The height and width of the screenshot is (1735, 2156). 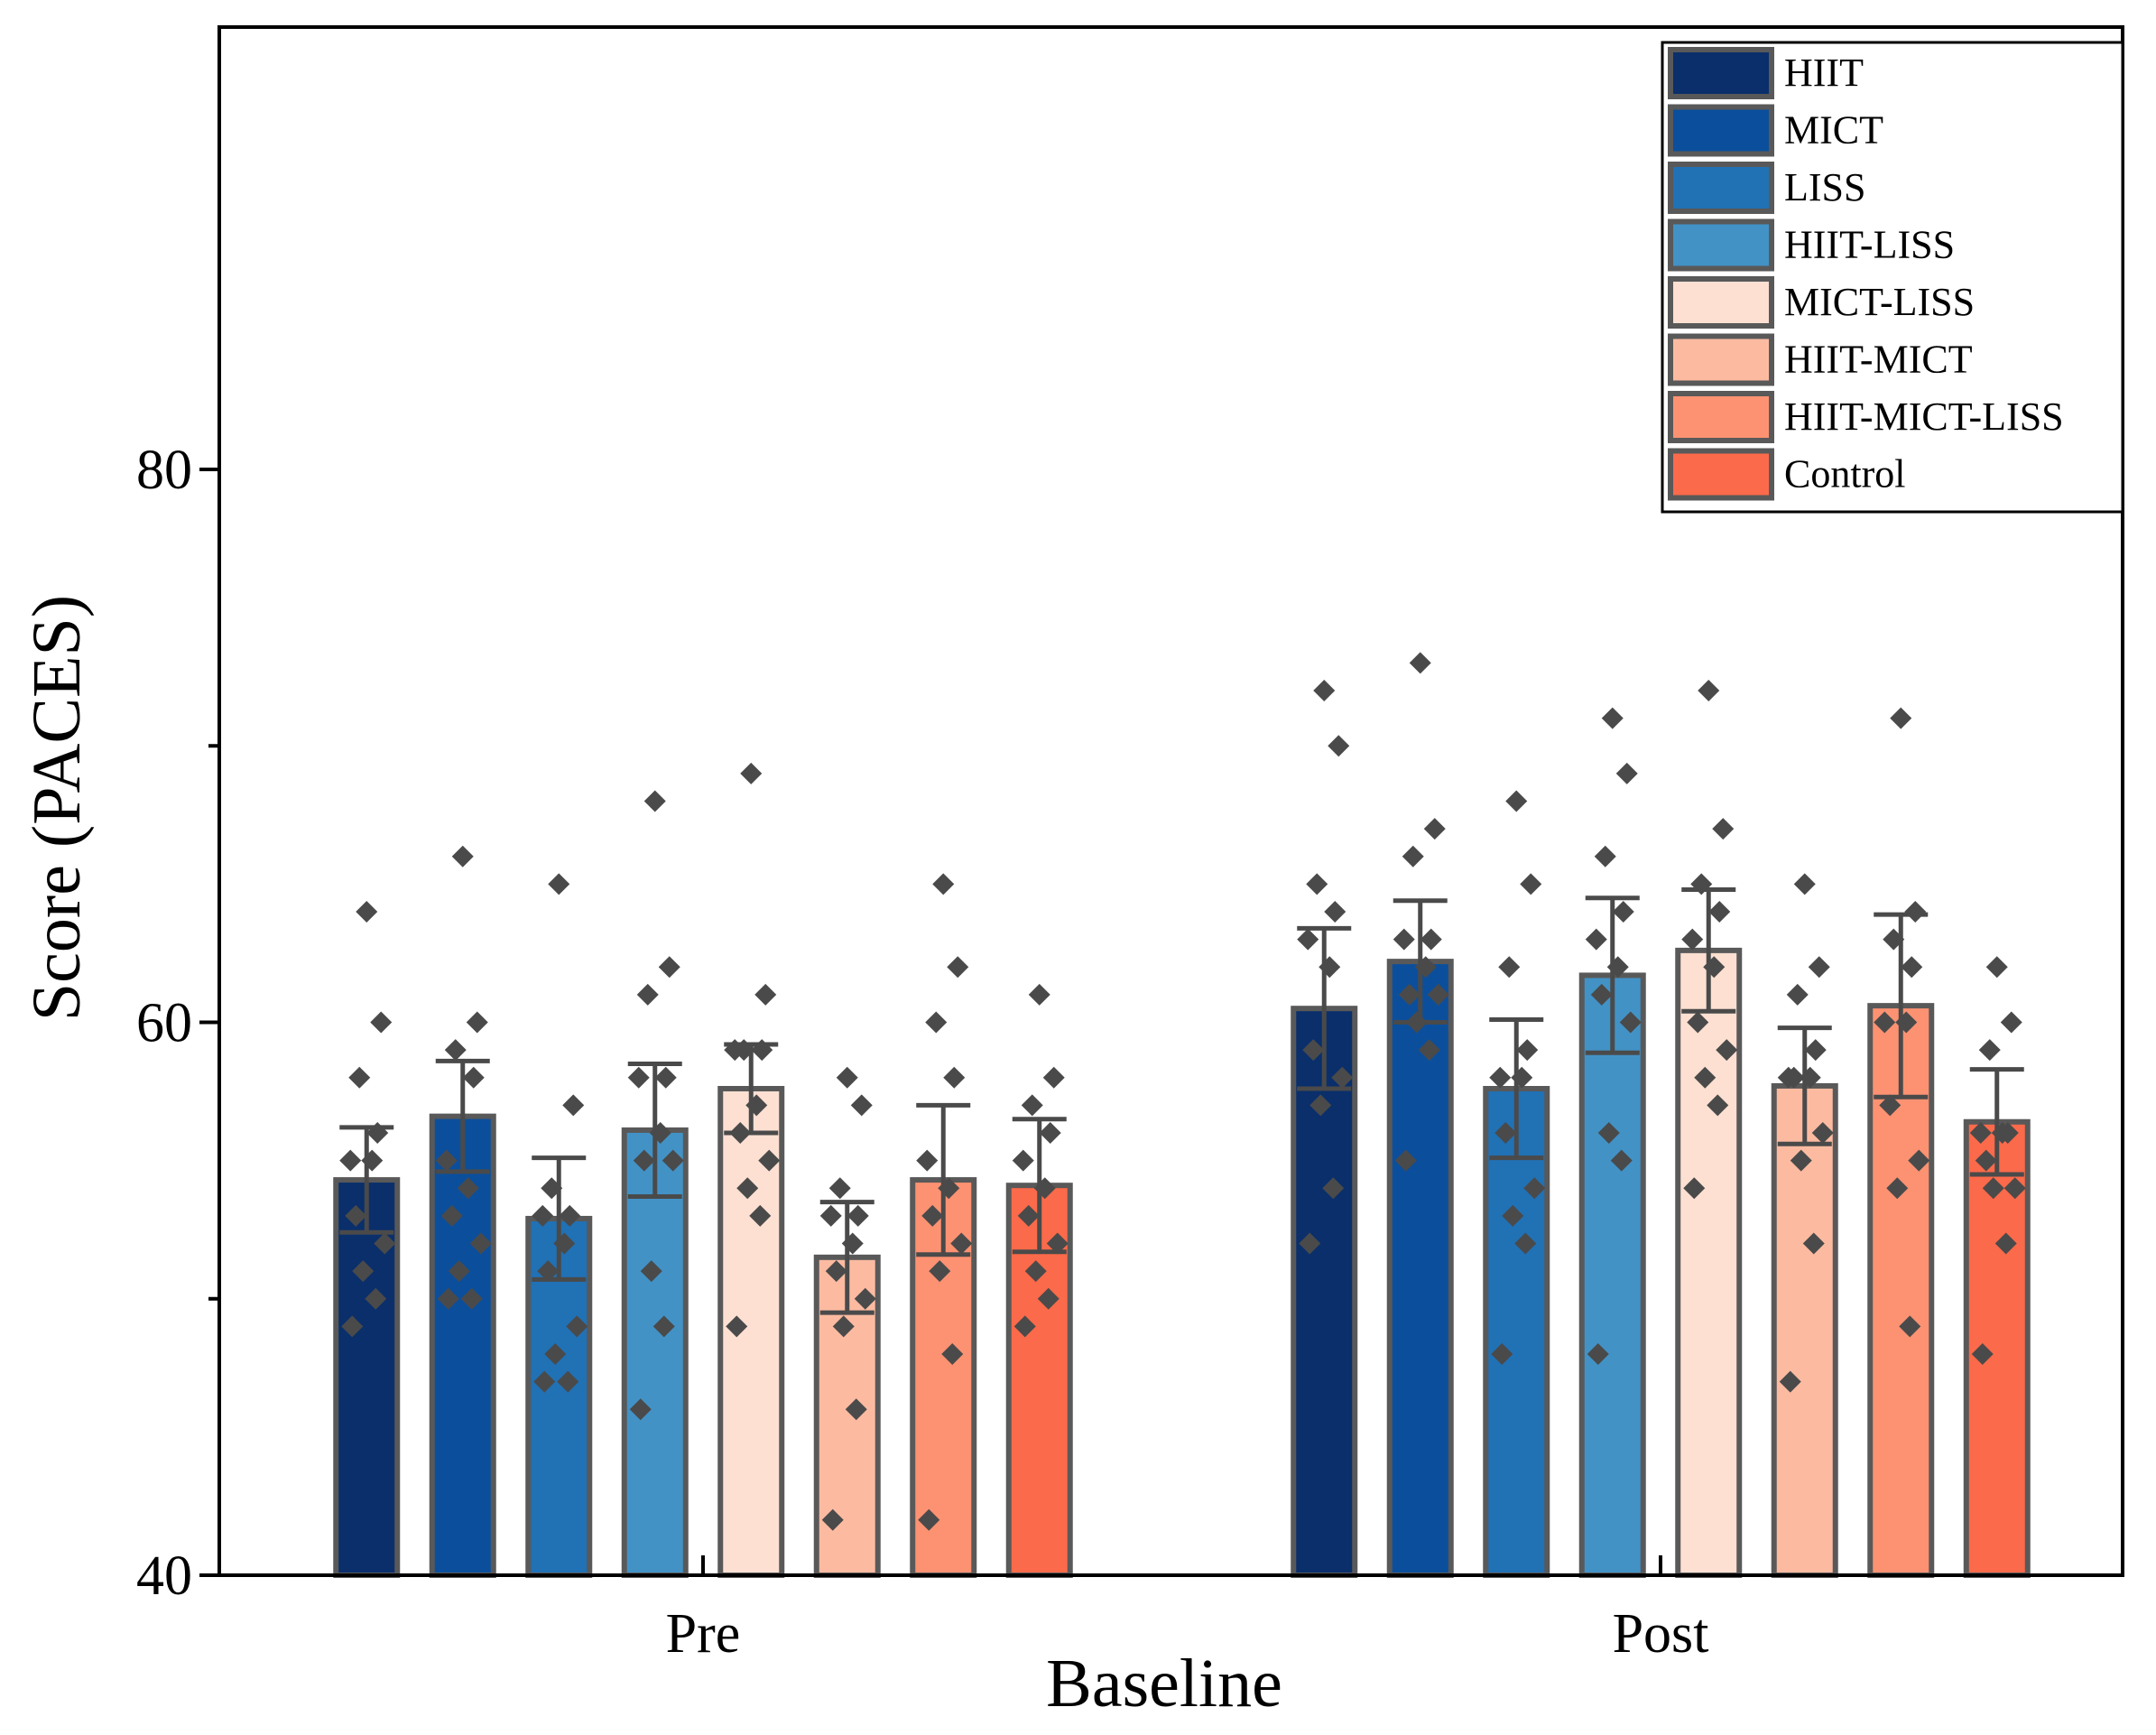 I want to click on legend-label-mict: MICT, so click(x=1833, y=130).